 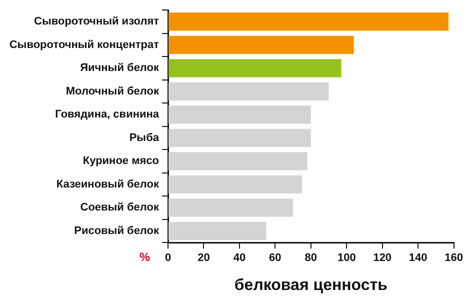 What do you see at coordinates (84, 44) in the screenshot?
I see `y-tick-label: Сывороточный концентрат` at bounding box center [84, 44].